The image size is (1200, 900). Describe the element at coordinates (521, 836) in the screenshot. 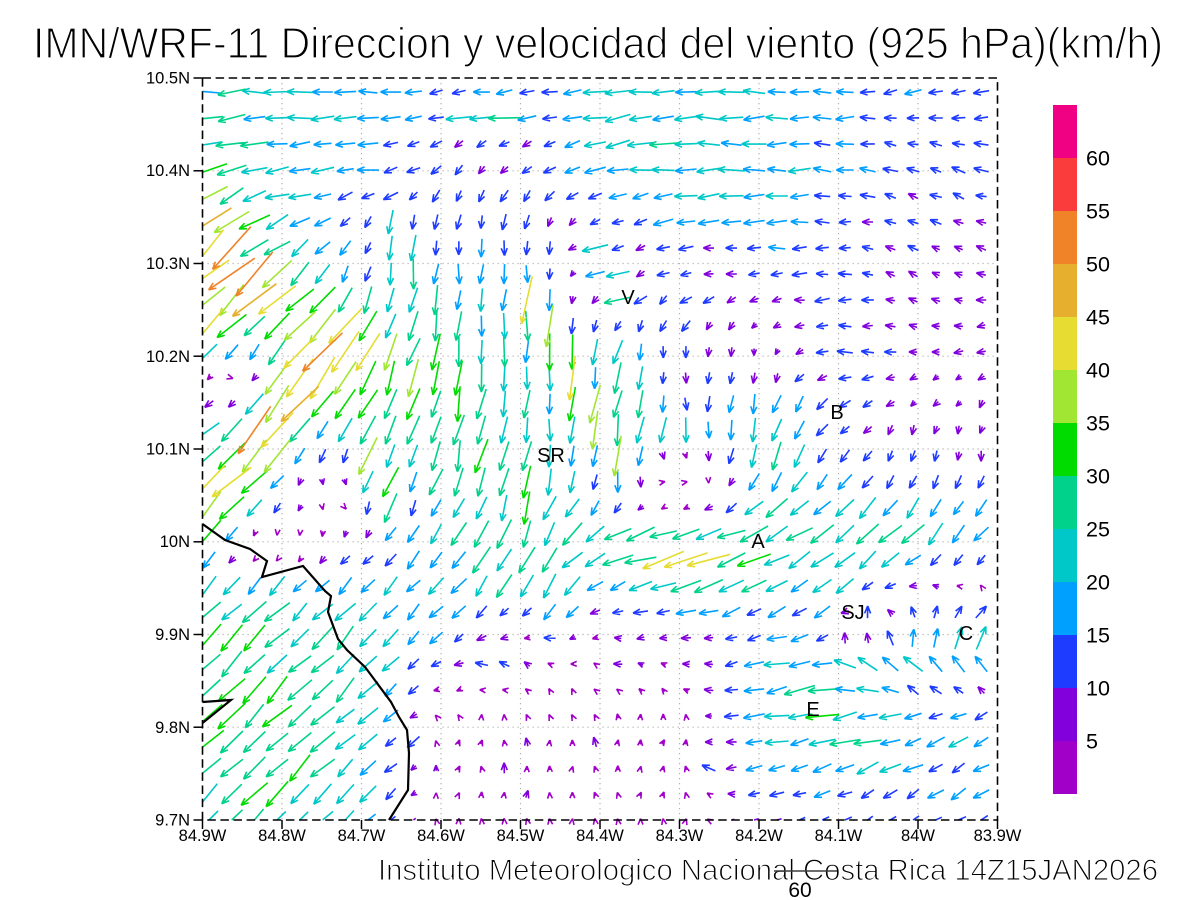

I see `svg-text: 84.5W` at that location.